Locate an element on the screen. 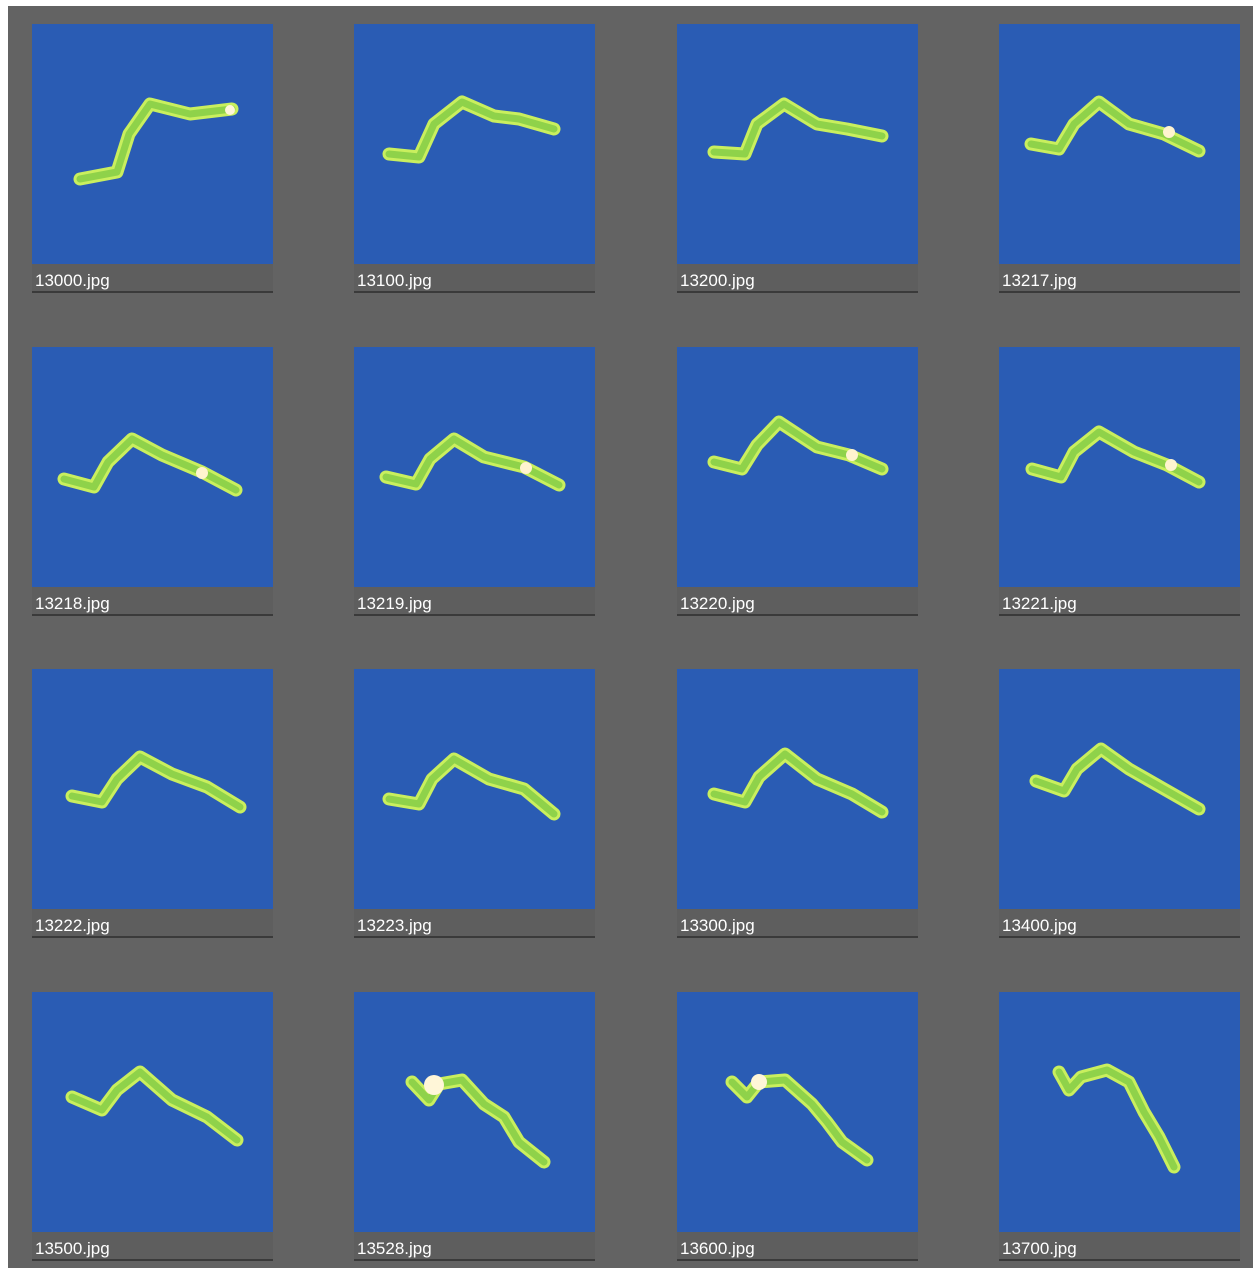 Image resolution: width=1253 pixels, height=1268 pixels. file-name-label: 13100.jpg is located at coordinates (474, 278).